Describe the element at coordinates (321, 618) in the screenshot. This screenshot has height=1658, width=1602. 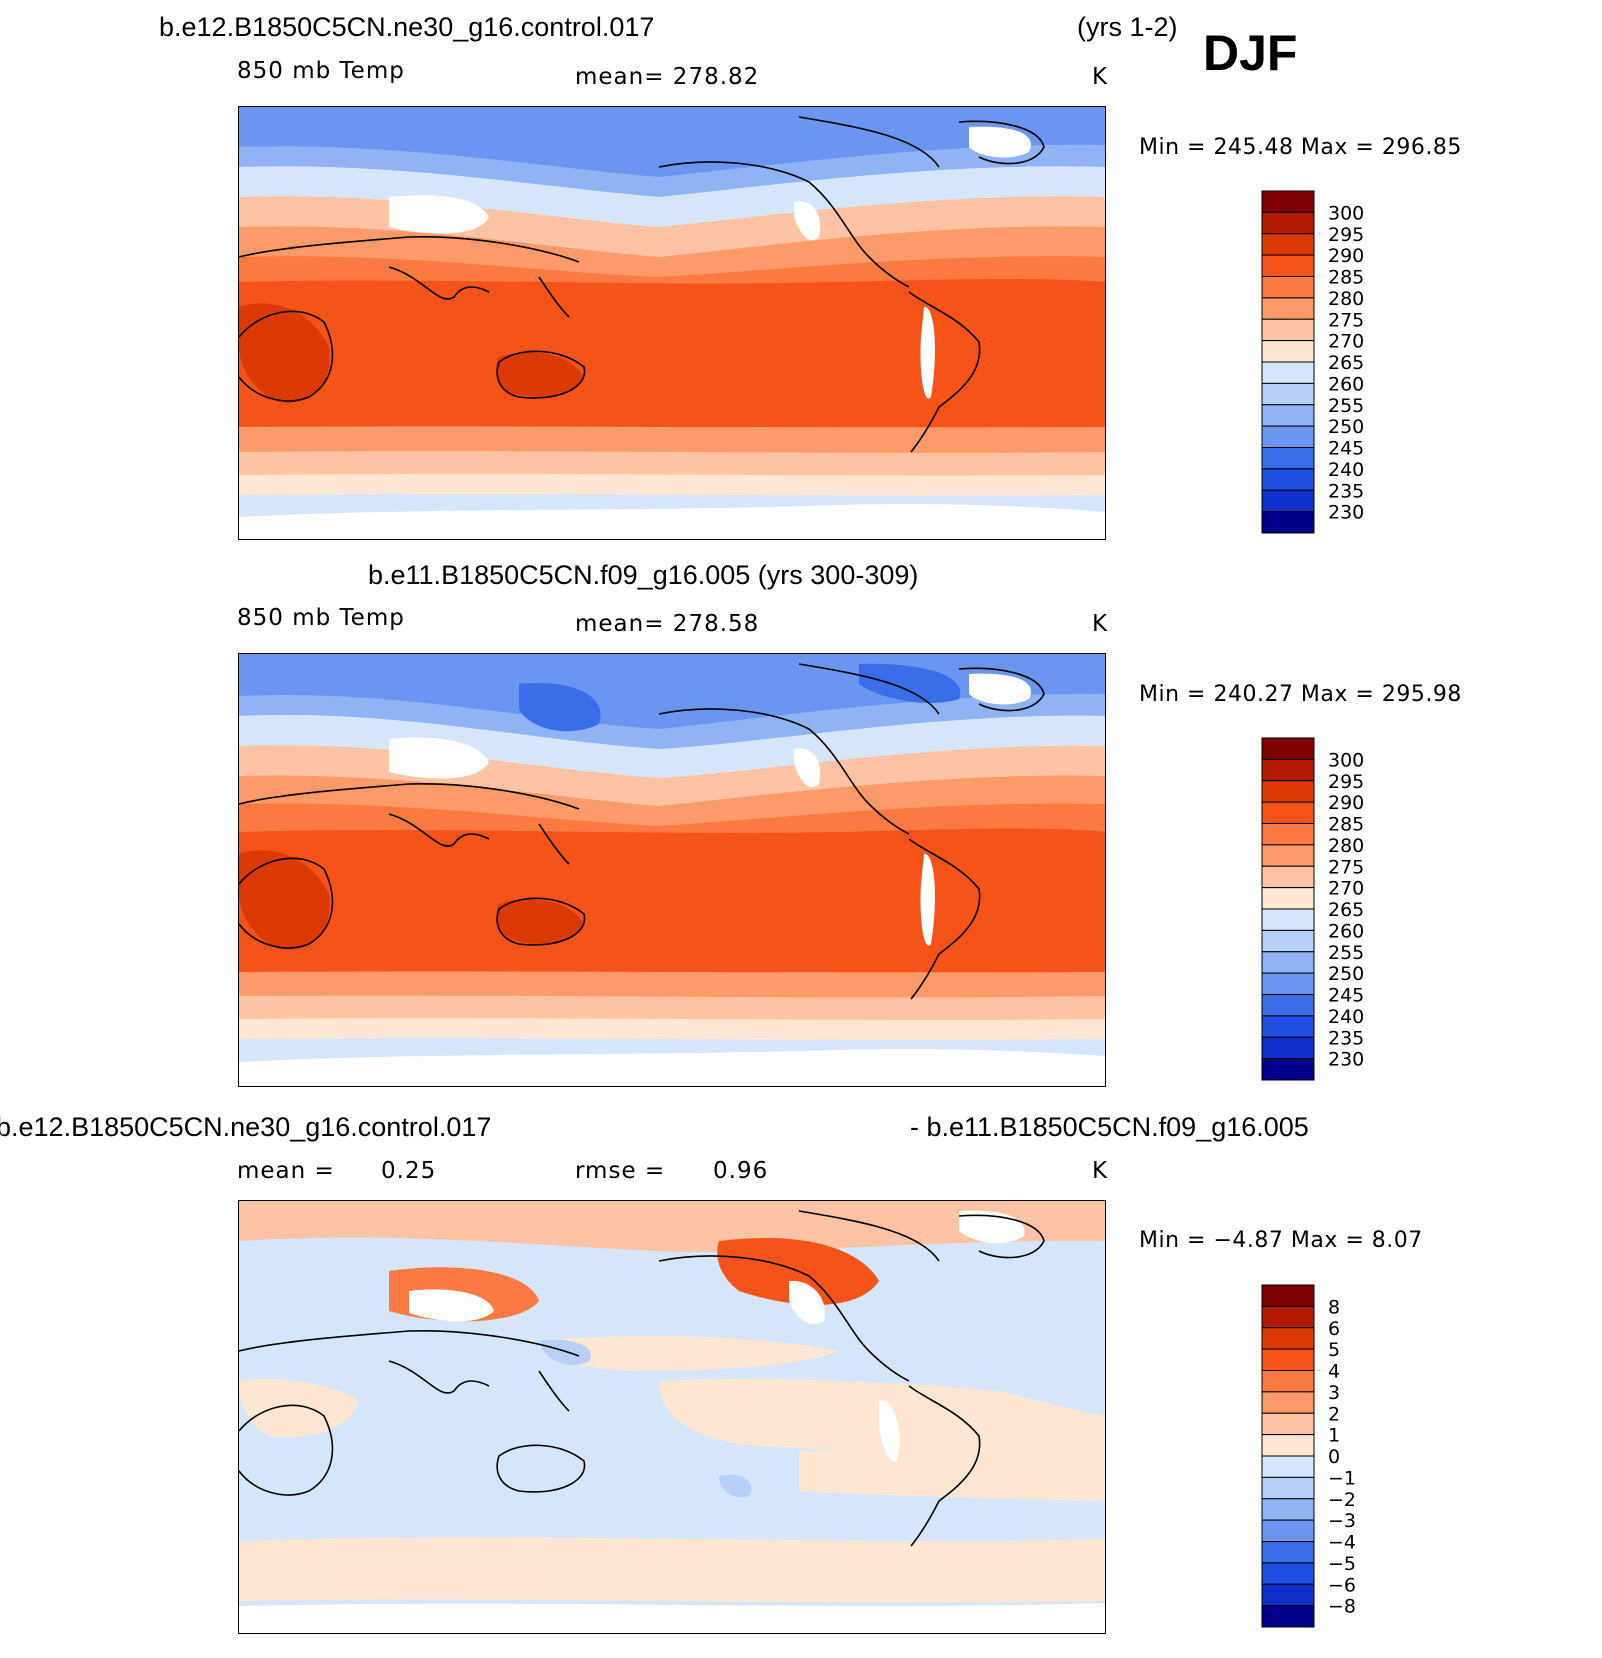
I see `panel2-variable-label: 850 mb Temp` at that location.